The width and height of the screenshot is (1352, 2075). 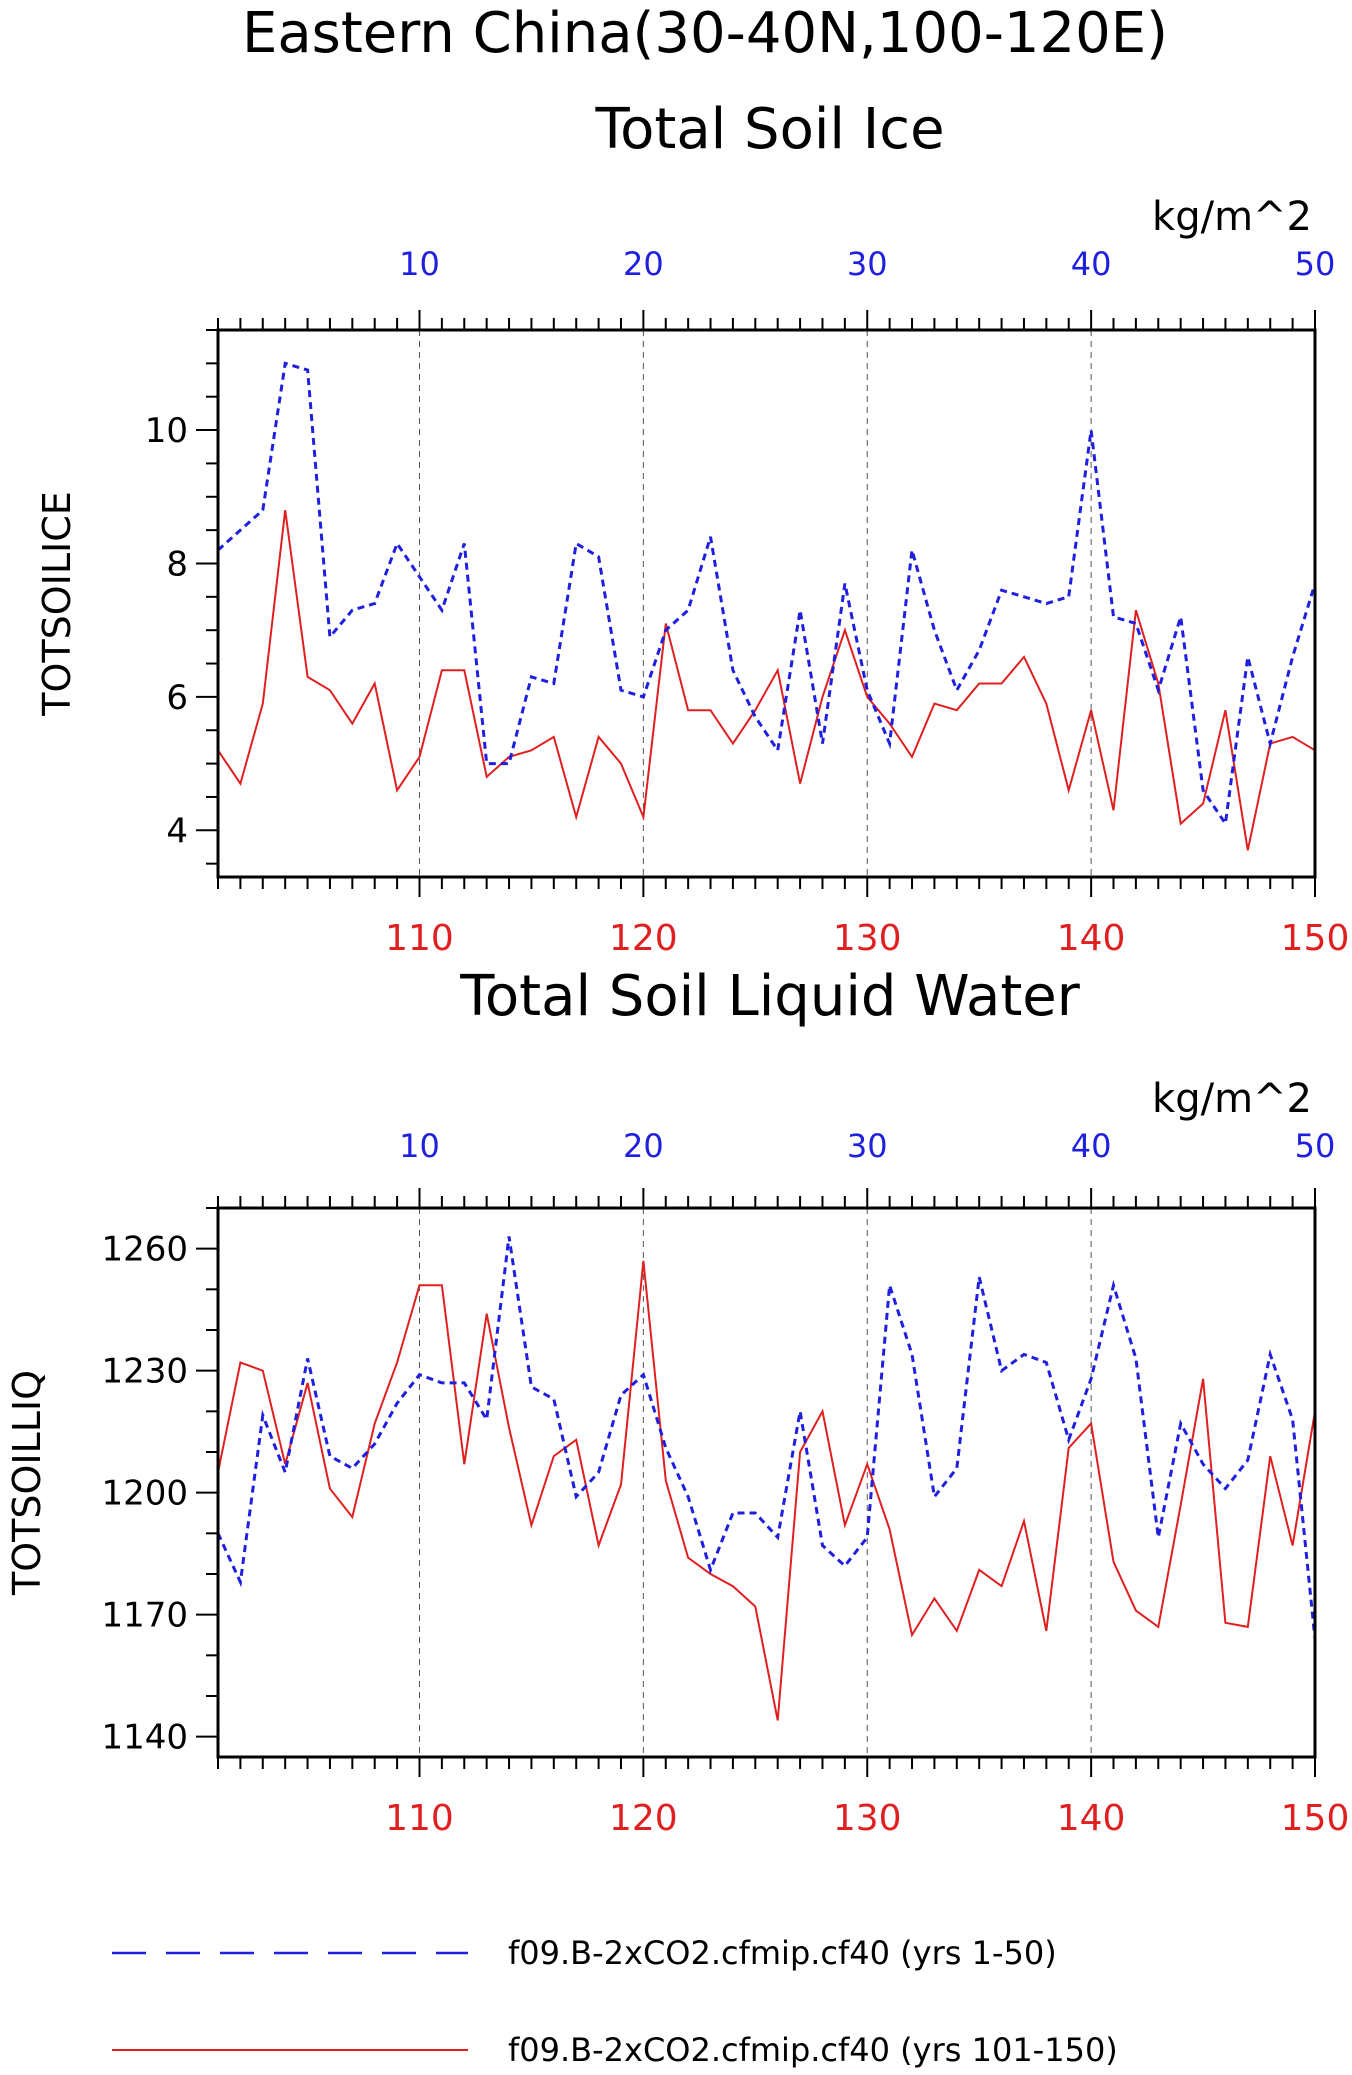 What do you see at coordinates (769, 129) in the screenshot?
I see `panel-title: Total Soil Ice` at bounding box center [769, 129].